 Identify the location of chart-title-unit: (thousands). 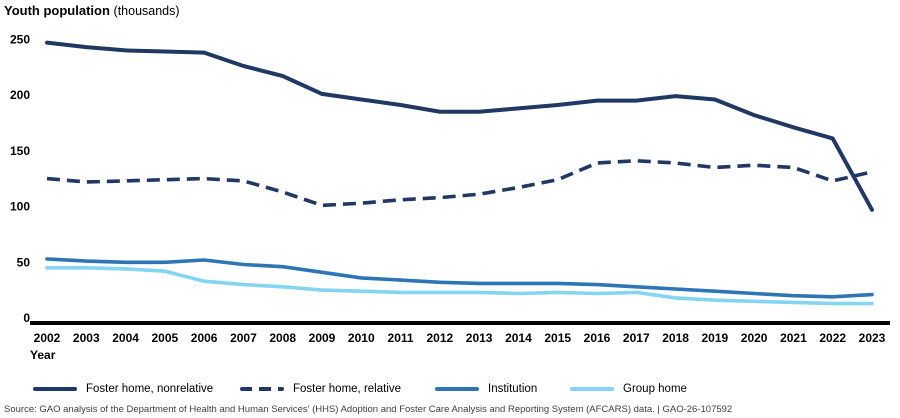
(146, 11).